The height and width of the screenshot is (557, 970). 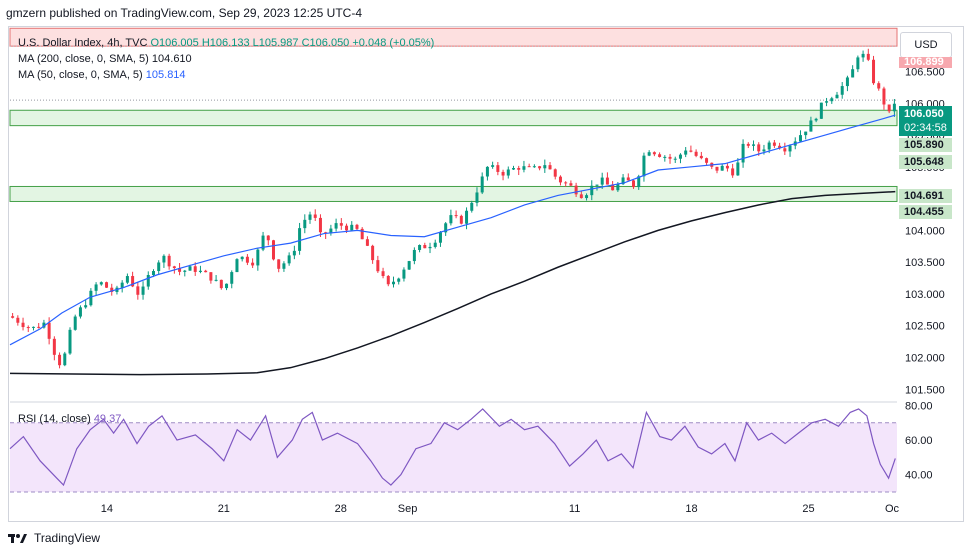 I want to click on price-tick-label: 103.500, so click(x=925, y=263).